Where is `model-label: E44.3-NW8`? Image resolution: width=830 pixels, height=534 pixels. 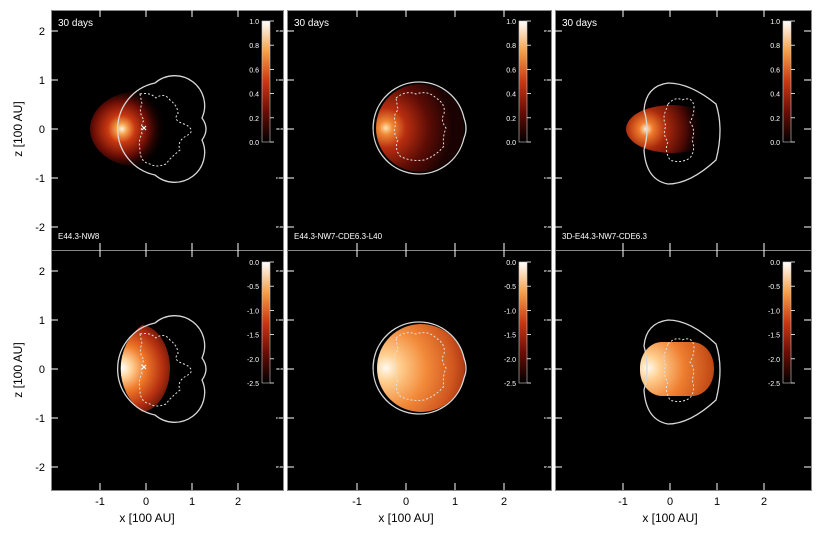
model-label: E44.3-NW8 is located at coordinates (79, 236).